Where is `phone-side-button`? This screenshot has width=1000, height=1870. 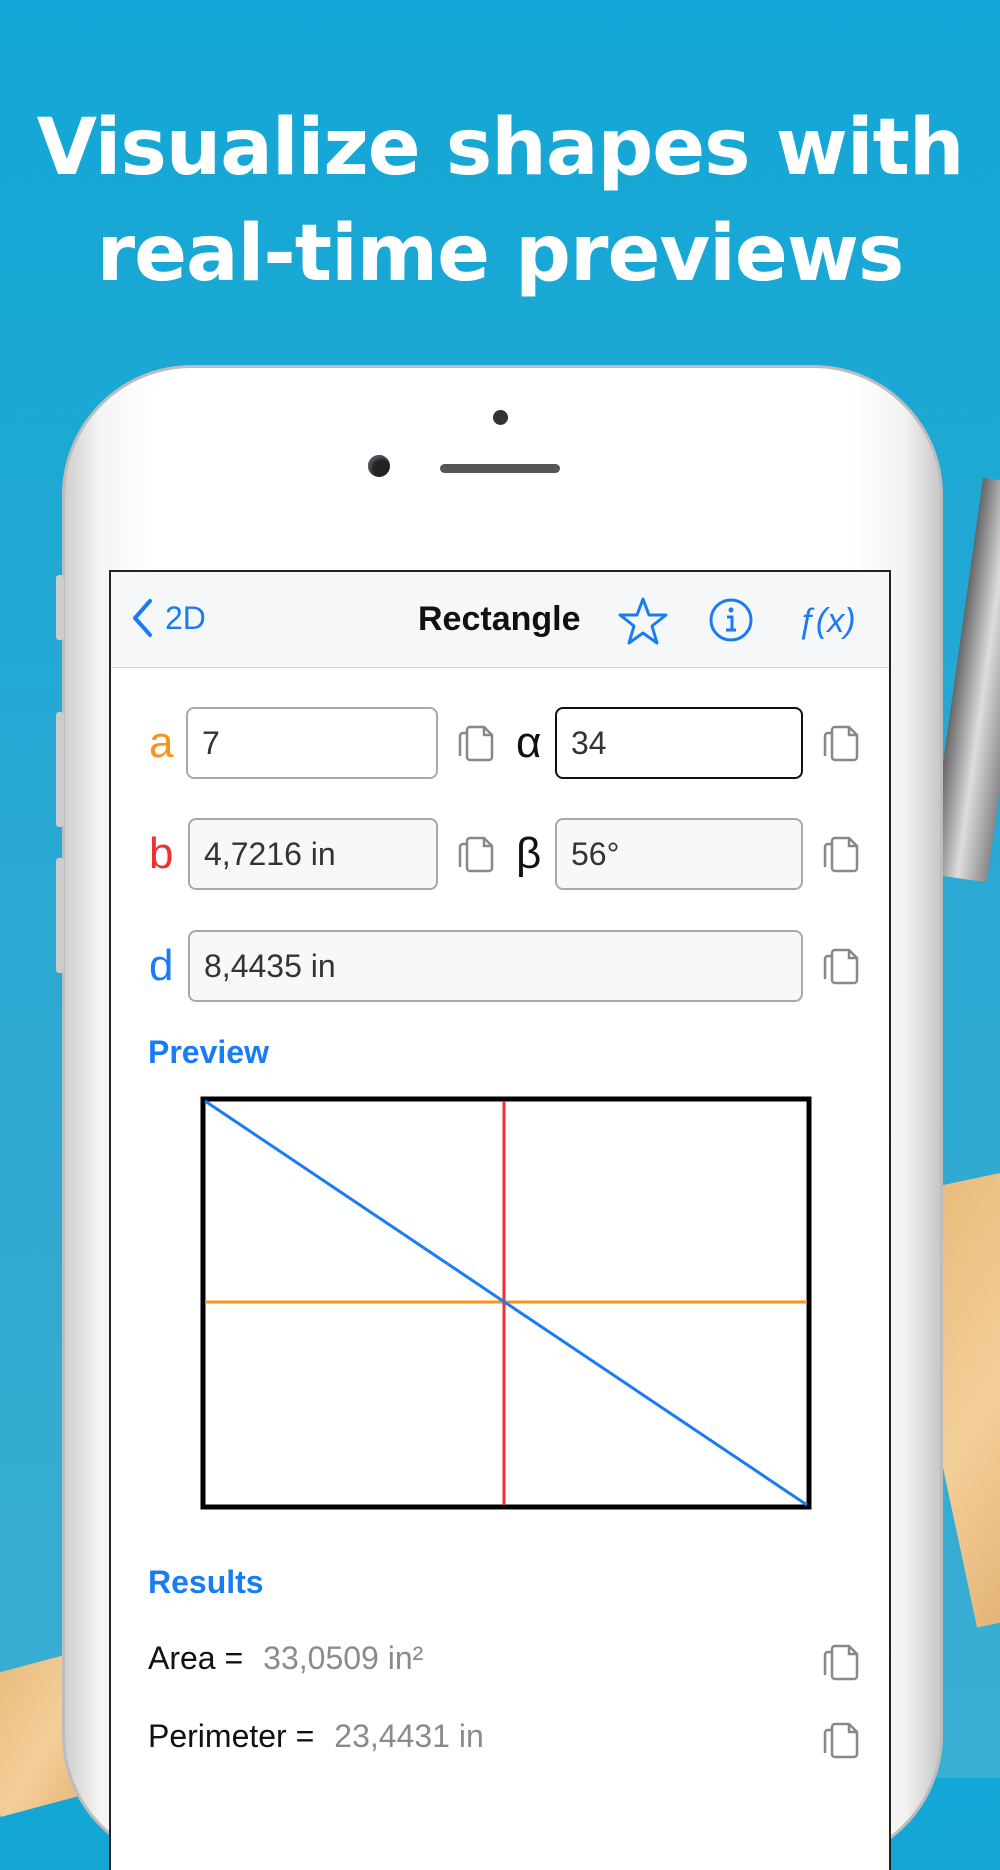 phone-side-button is located at coordinates (60, 607).